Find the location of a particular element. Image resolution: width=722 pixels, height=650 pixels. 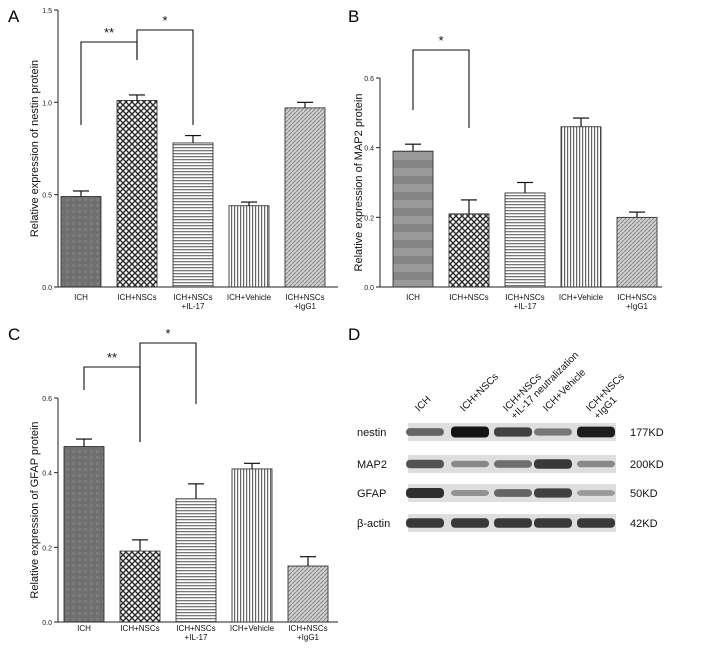

panel-letter-d: D is located at coordinates (354, 334).